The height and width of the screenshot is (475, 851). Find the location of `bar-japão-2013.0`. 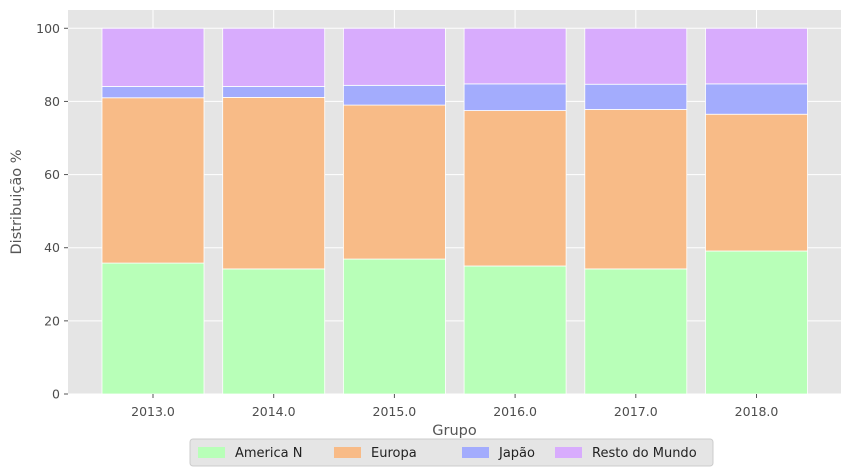

bar-japão-2013.0 is located at coordinates (153, 92).